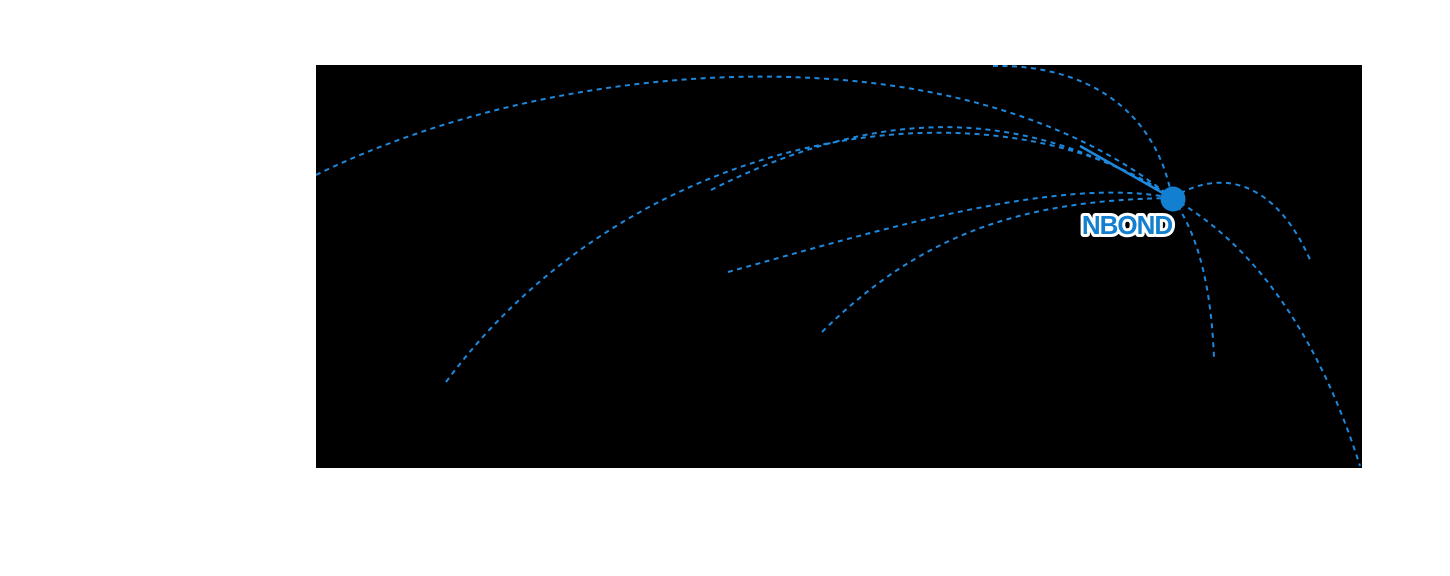  What do you see at coordinates (1241, 222) in the screenshot?
I see `edge-right-arc` at bounding box center [1241, 222].